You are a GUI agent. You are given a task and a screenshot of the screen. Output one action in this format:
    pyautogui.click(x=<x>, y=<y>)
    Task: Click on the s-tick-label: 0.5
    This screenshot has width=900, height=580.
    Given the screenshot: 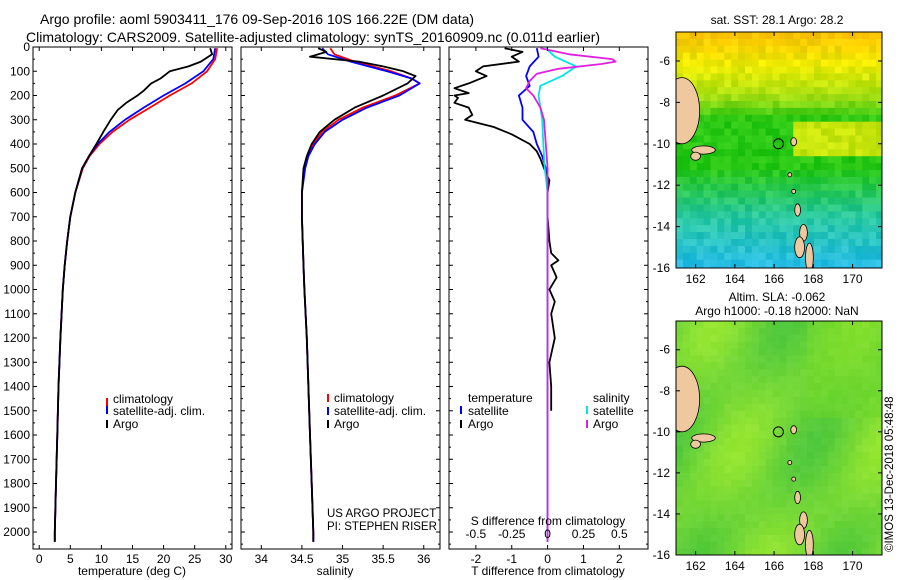 What is the action you would take?
    pyautogui.click(x=619, y=534)
    